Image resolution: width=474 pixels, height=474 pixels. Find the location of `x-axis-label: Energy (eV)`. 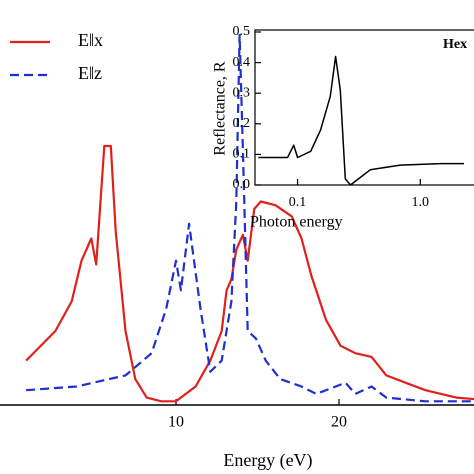

x-axis-label: Energy (eV) is located at coordinates (267, 460).